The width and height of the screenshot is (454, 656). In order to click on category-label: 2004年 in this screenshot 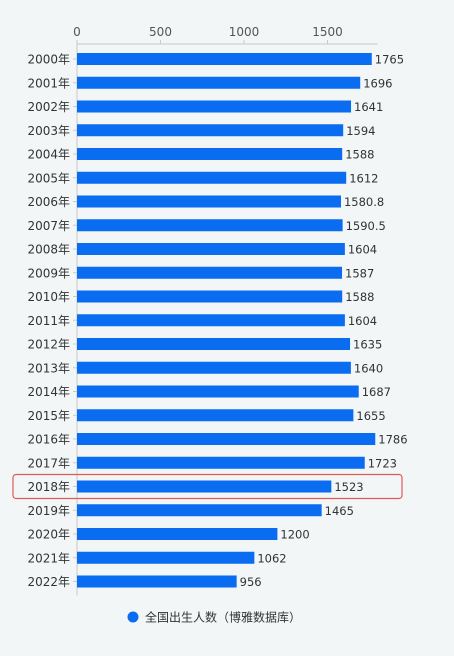, I will do `click(48, 155)`.